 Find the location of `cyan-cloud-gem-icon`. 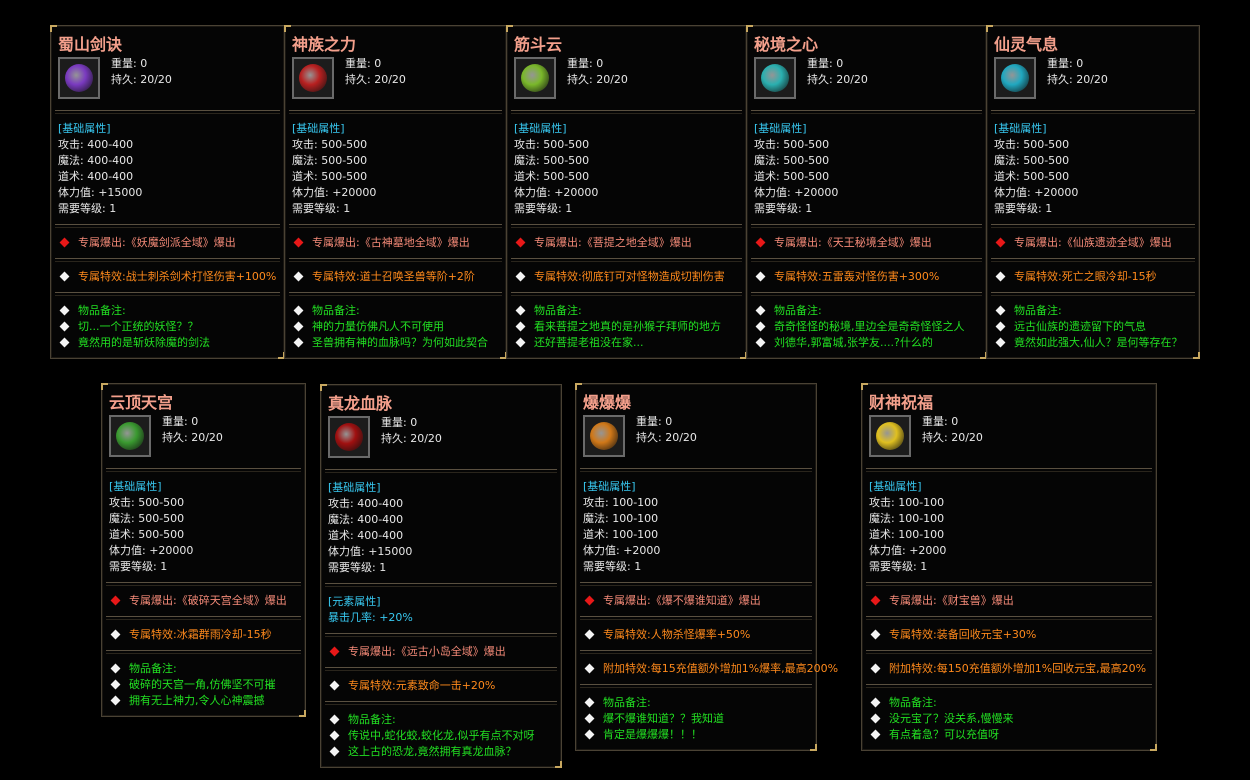

cyan-cloud-gem-icon is located at coordinates (1015, 78).